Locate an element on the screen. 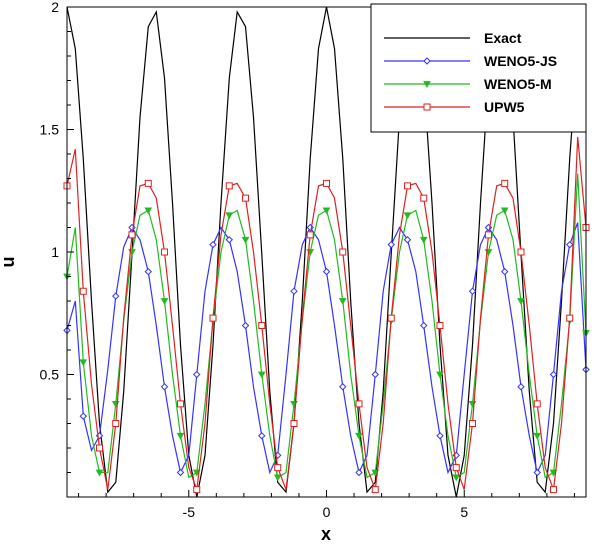  legend-box is located at coordinates (478, 68).